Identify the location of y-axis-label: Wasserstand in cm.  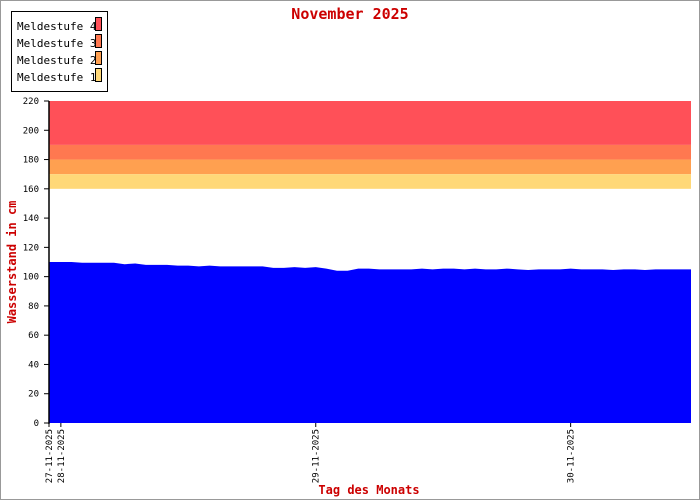
(12, 262).